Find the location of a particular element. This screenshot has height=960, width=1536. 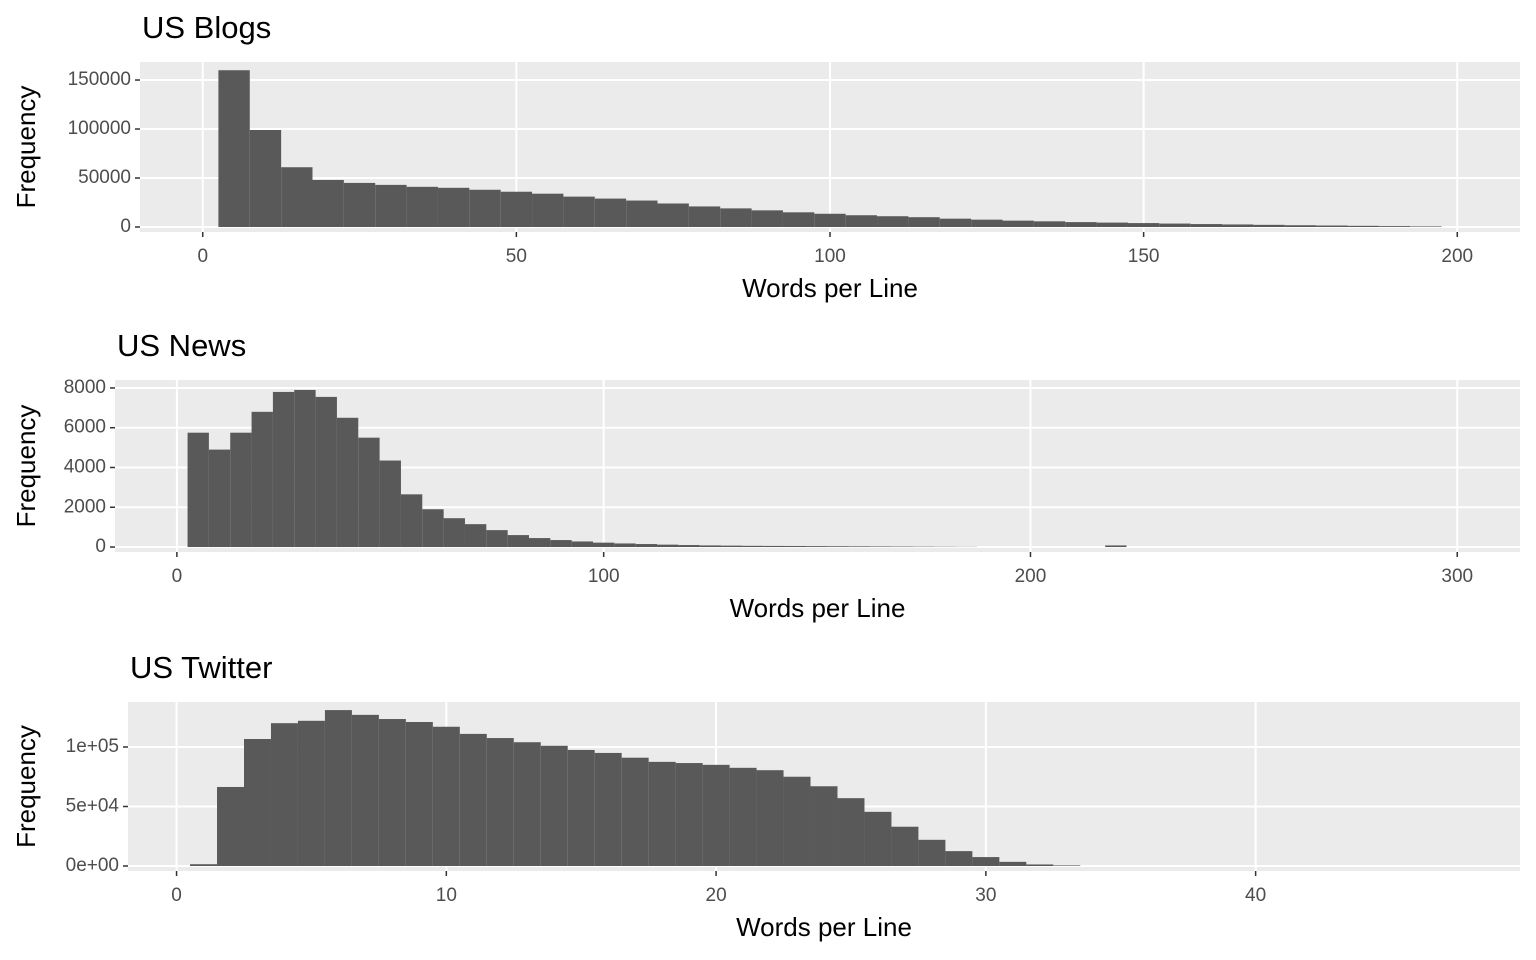

y-tick-label: 100000 is located at coordinates (99, 128).